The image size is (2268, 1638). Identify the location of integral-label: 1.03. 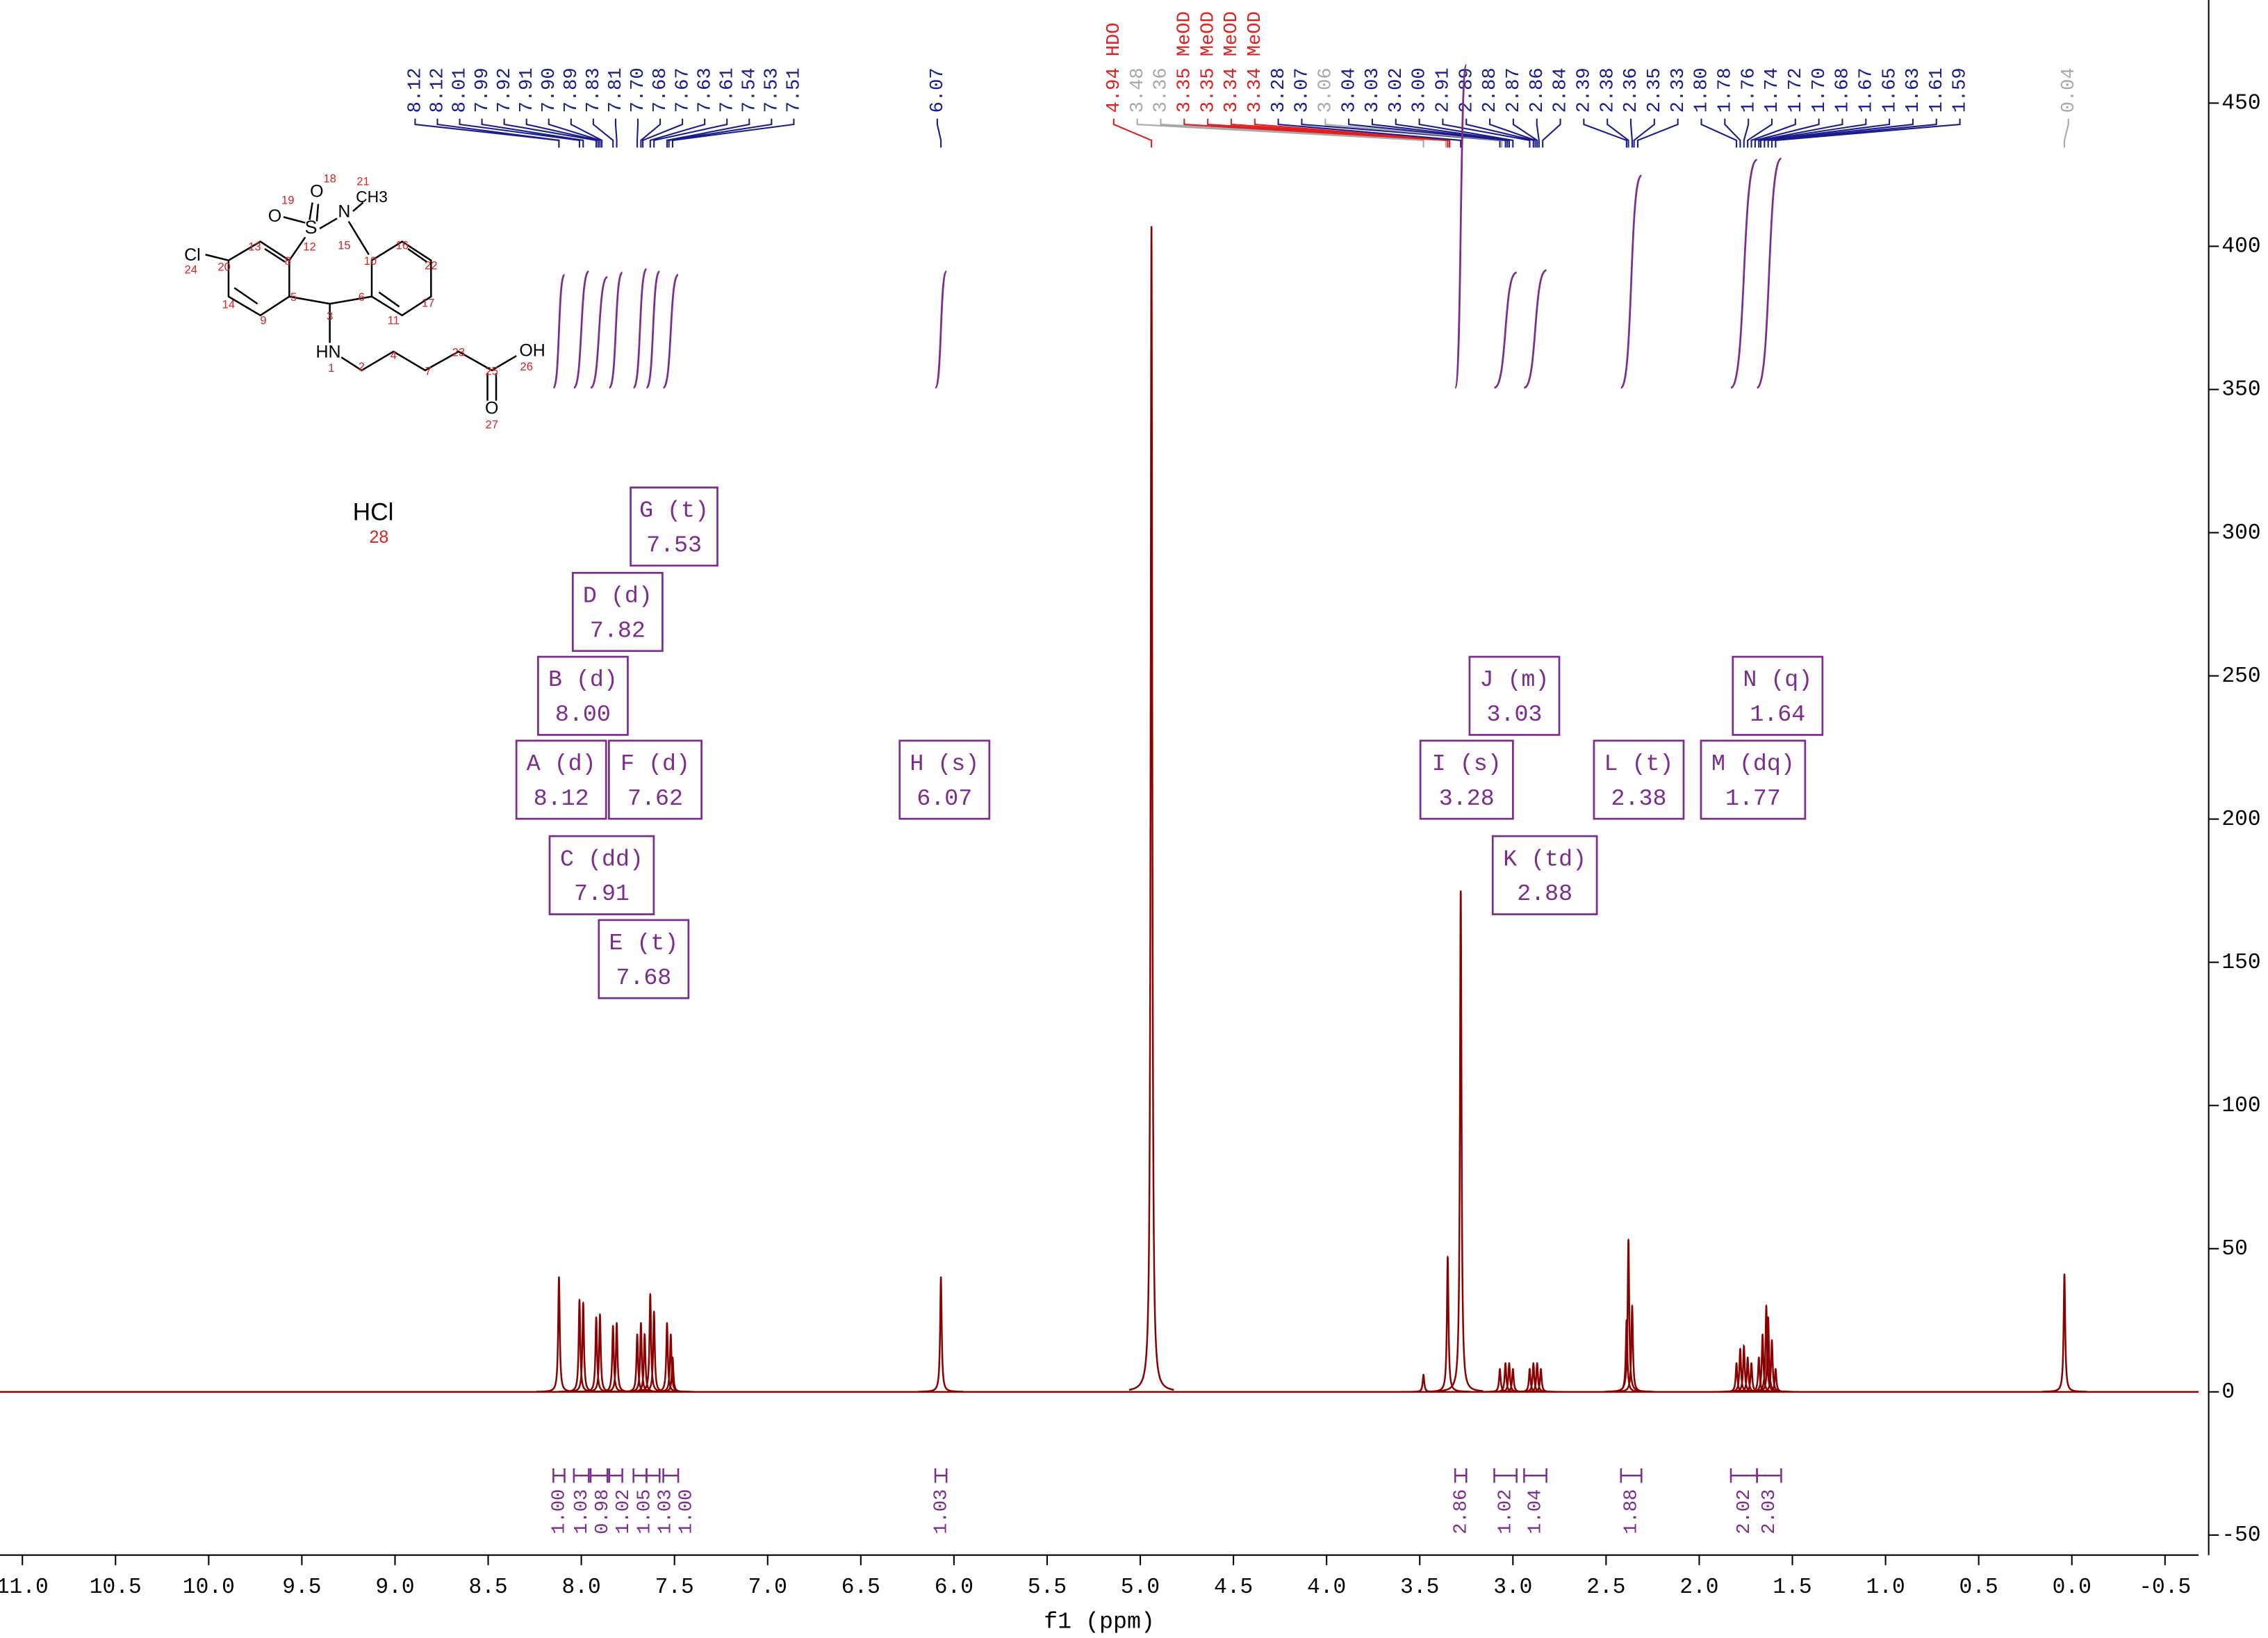
(582, 1511).